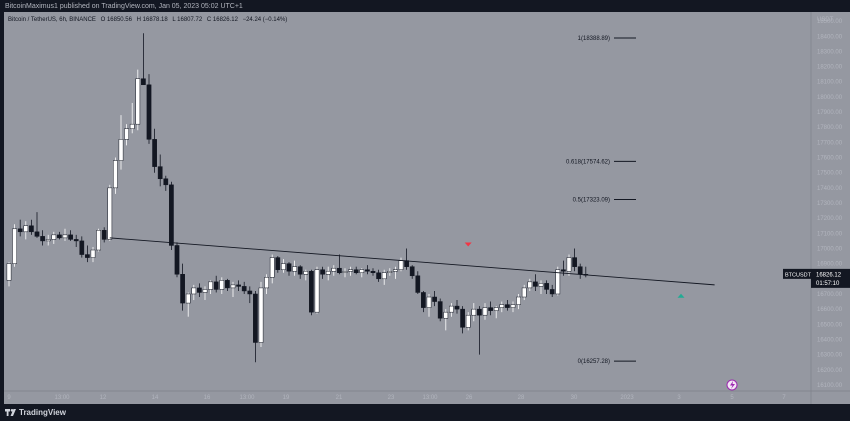 This screenshot has height=421, width=850. Describe the element at coordinates (830, 174) in the screenshot. I see `price-tick-label: 17500.00` at that location.